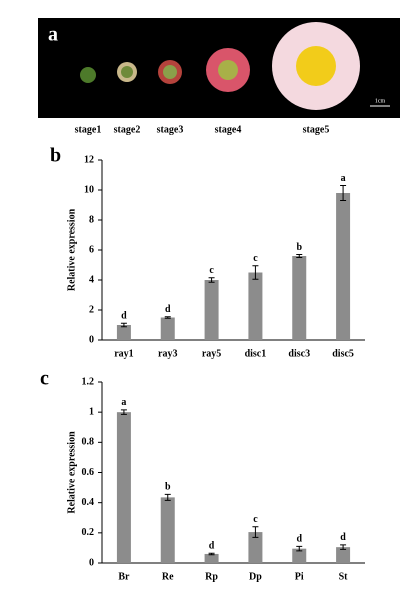 Image resolution: width=420 pixels, height=589 pixels. What do you see at coordinates (88, 472) in the screenshot?
I see `y-tick-label: 0.6` at bounding box center [88, 472].